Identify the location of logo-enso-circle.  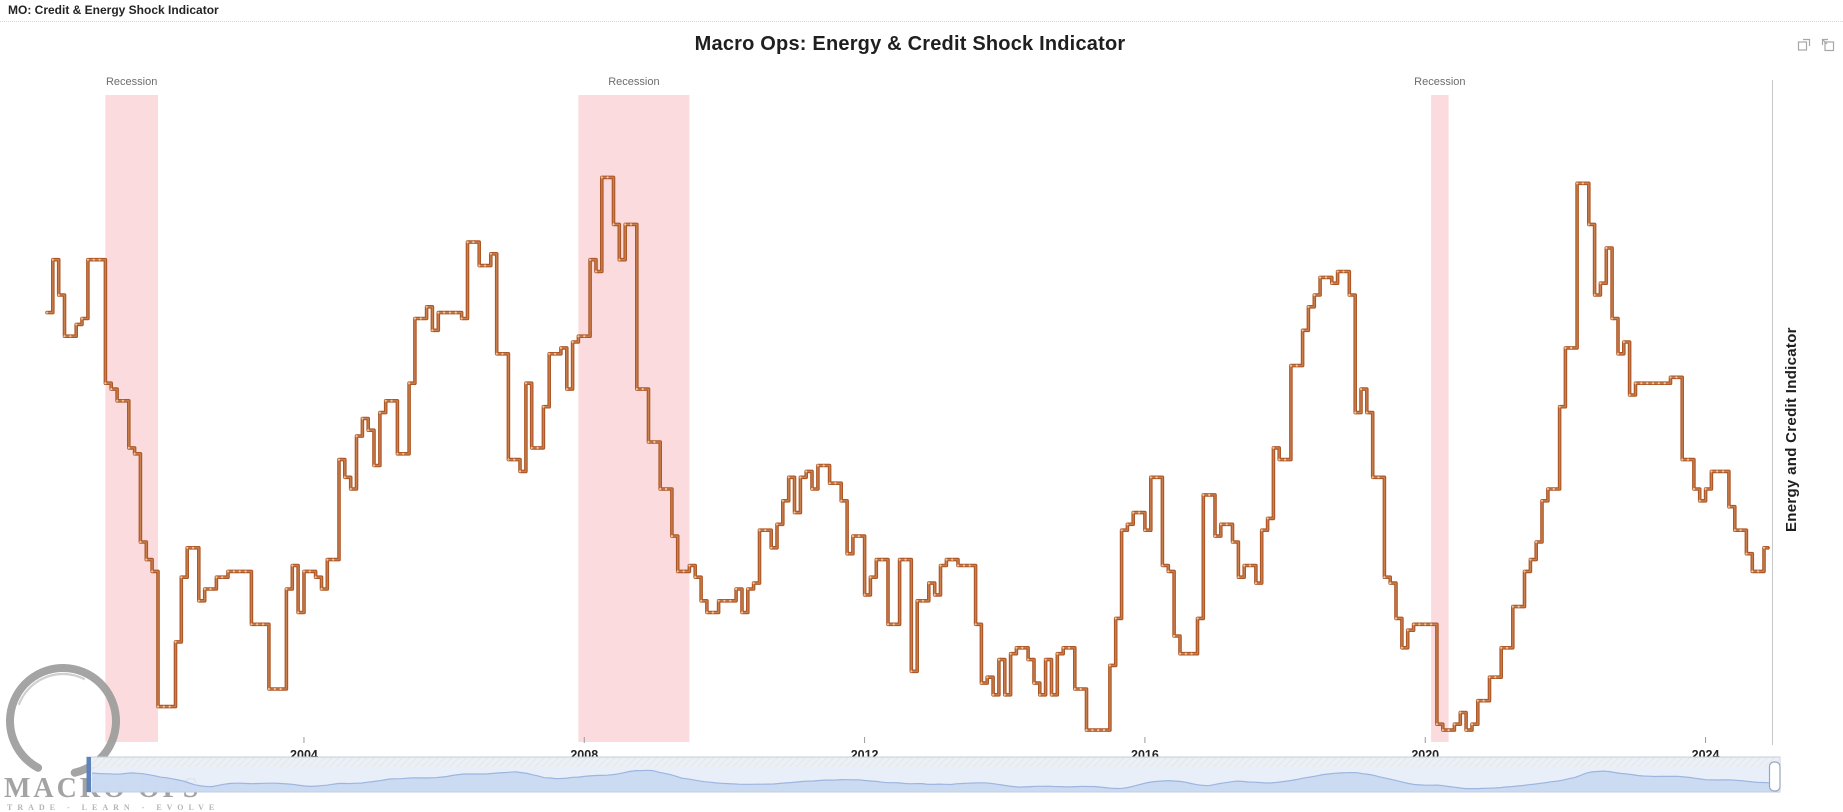
(63, 721).